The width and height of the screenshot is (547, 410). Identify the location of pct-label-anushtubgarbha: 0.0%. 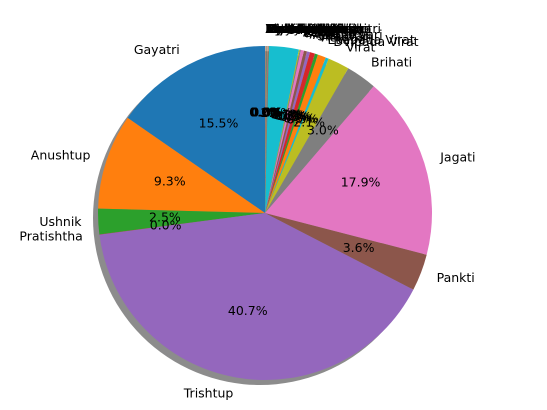
(267, 111).